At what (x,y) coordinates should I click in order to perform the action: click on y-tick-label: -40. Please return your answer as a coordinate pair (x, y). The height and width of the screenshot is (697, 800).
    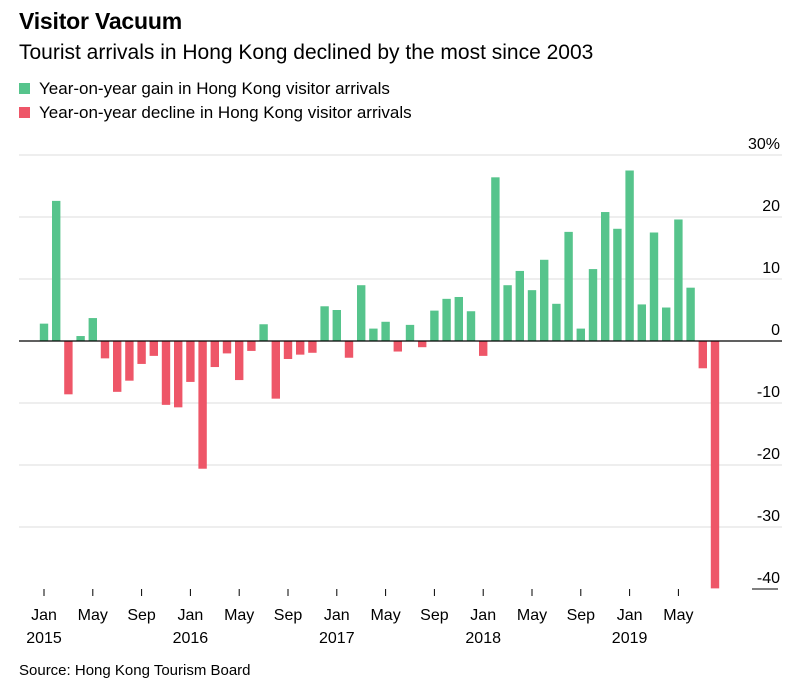
    Looking at the image, I should click on (768, 578).